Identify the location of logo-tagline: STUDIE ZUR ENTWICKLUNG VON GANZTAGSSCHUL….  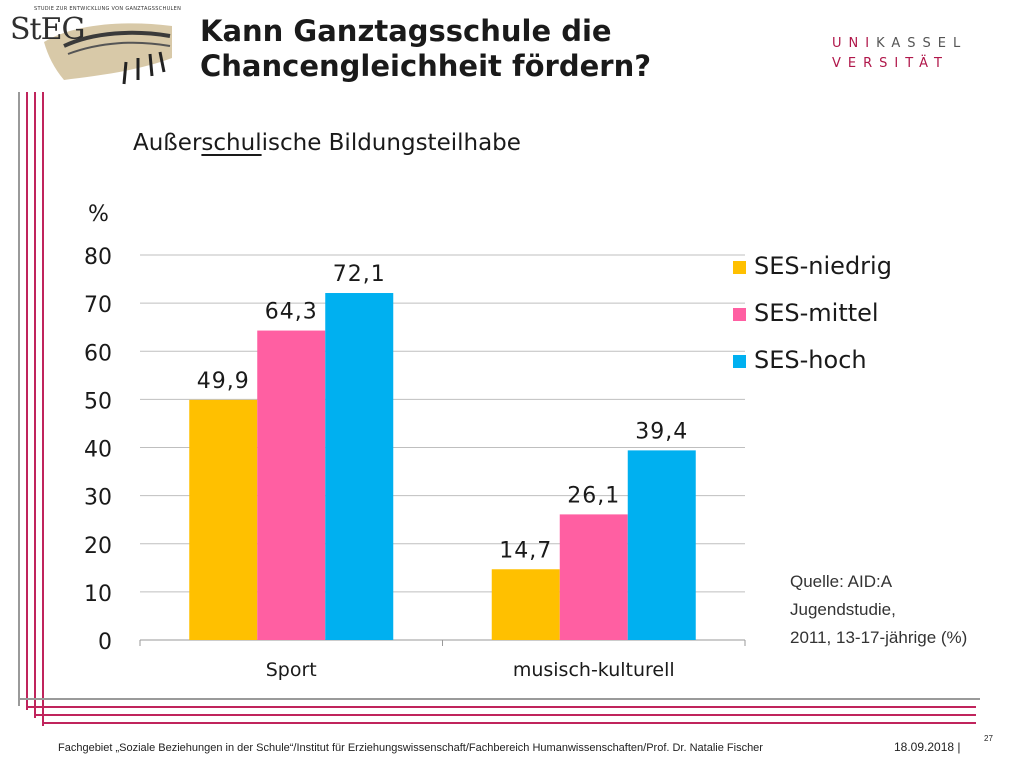
(108, 9).